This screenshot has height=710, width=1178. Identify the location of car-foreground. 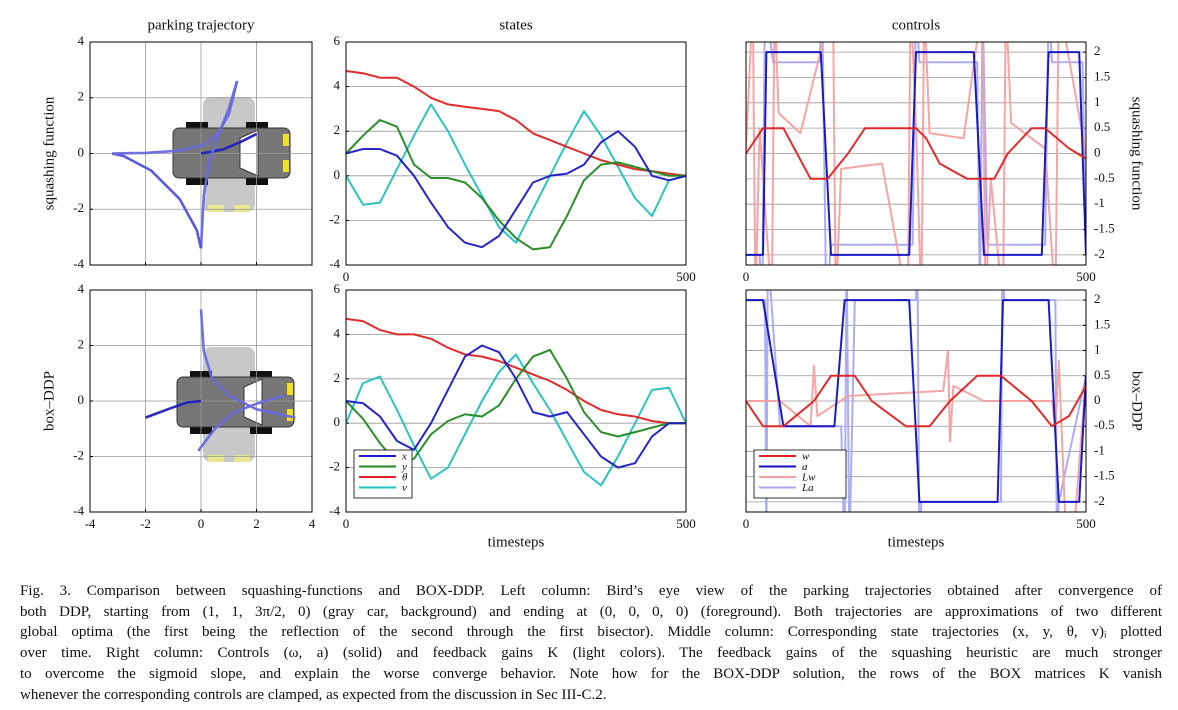
(233, 278).